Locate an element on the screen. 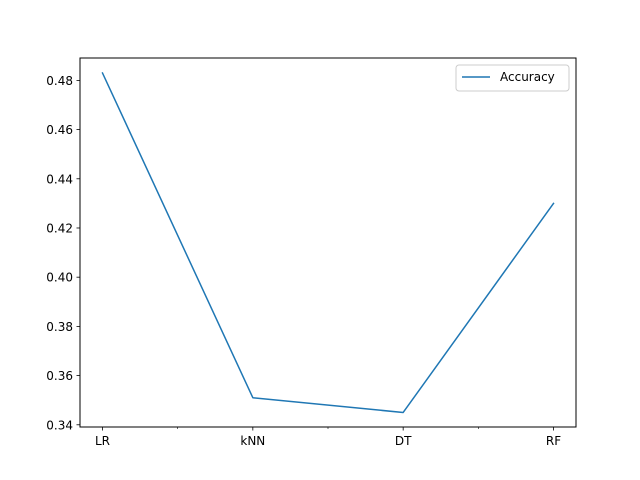  y-tick-label: 0.44 is located at coordinates (59, 179).